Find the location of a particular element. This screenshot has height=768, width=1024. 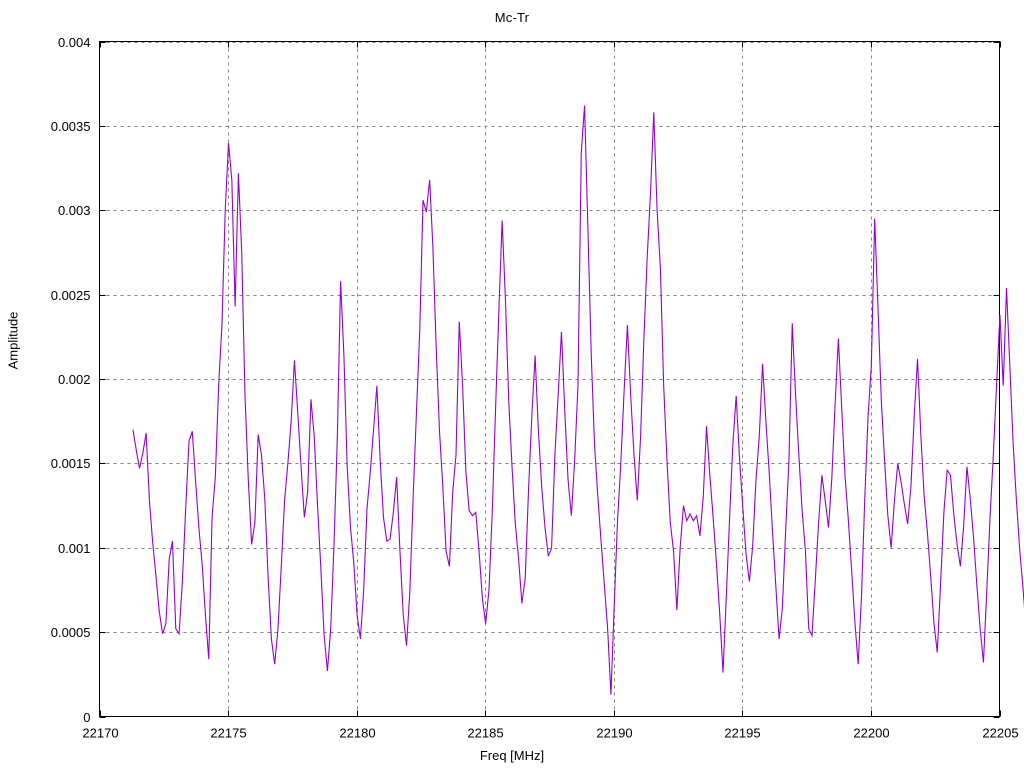

x-tick-label: 22185 is located at coordinates (485, 733).